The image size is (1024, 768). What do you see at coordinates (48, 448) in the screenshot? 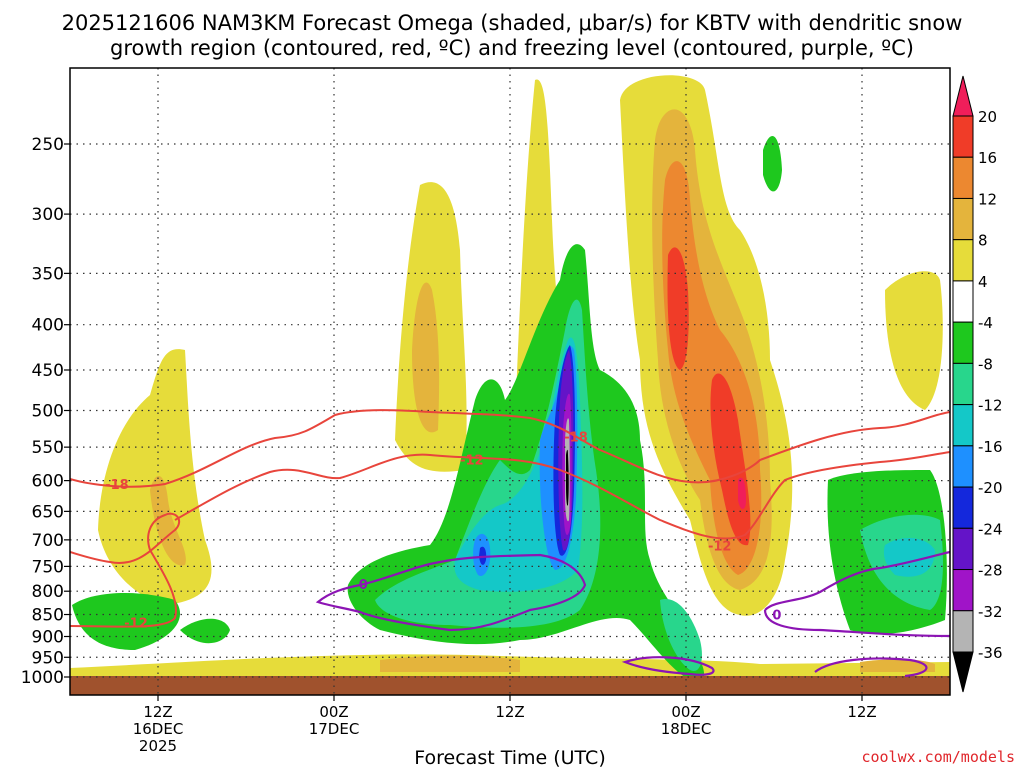
I see `y-tick-label: 550` at bounding box center [48, 448].